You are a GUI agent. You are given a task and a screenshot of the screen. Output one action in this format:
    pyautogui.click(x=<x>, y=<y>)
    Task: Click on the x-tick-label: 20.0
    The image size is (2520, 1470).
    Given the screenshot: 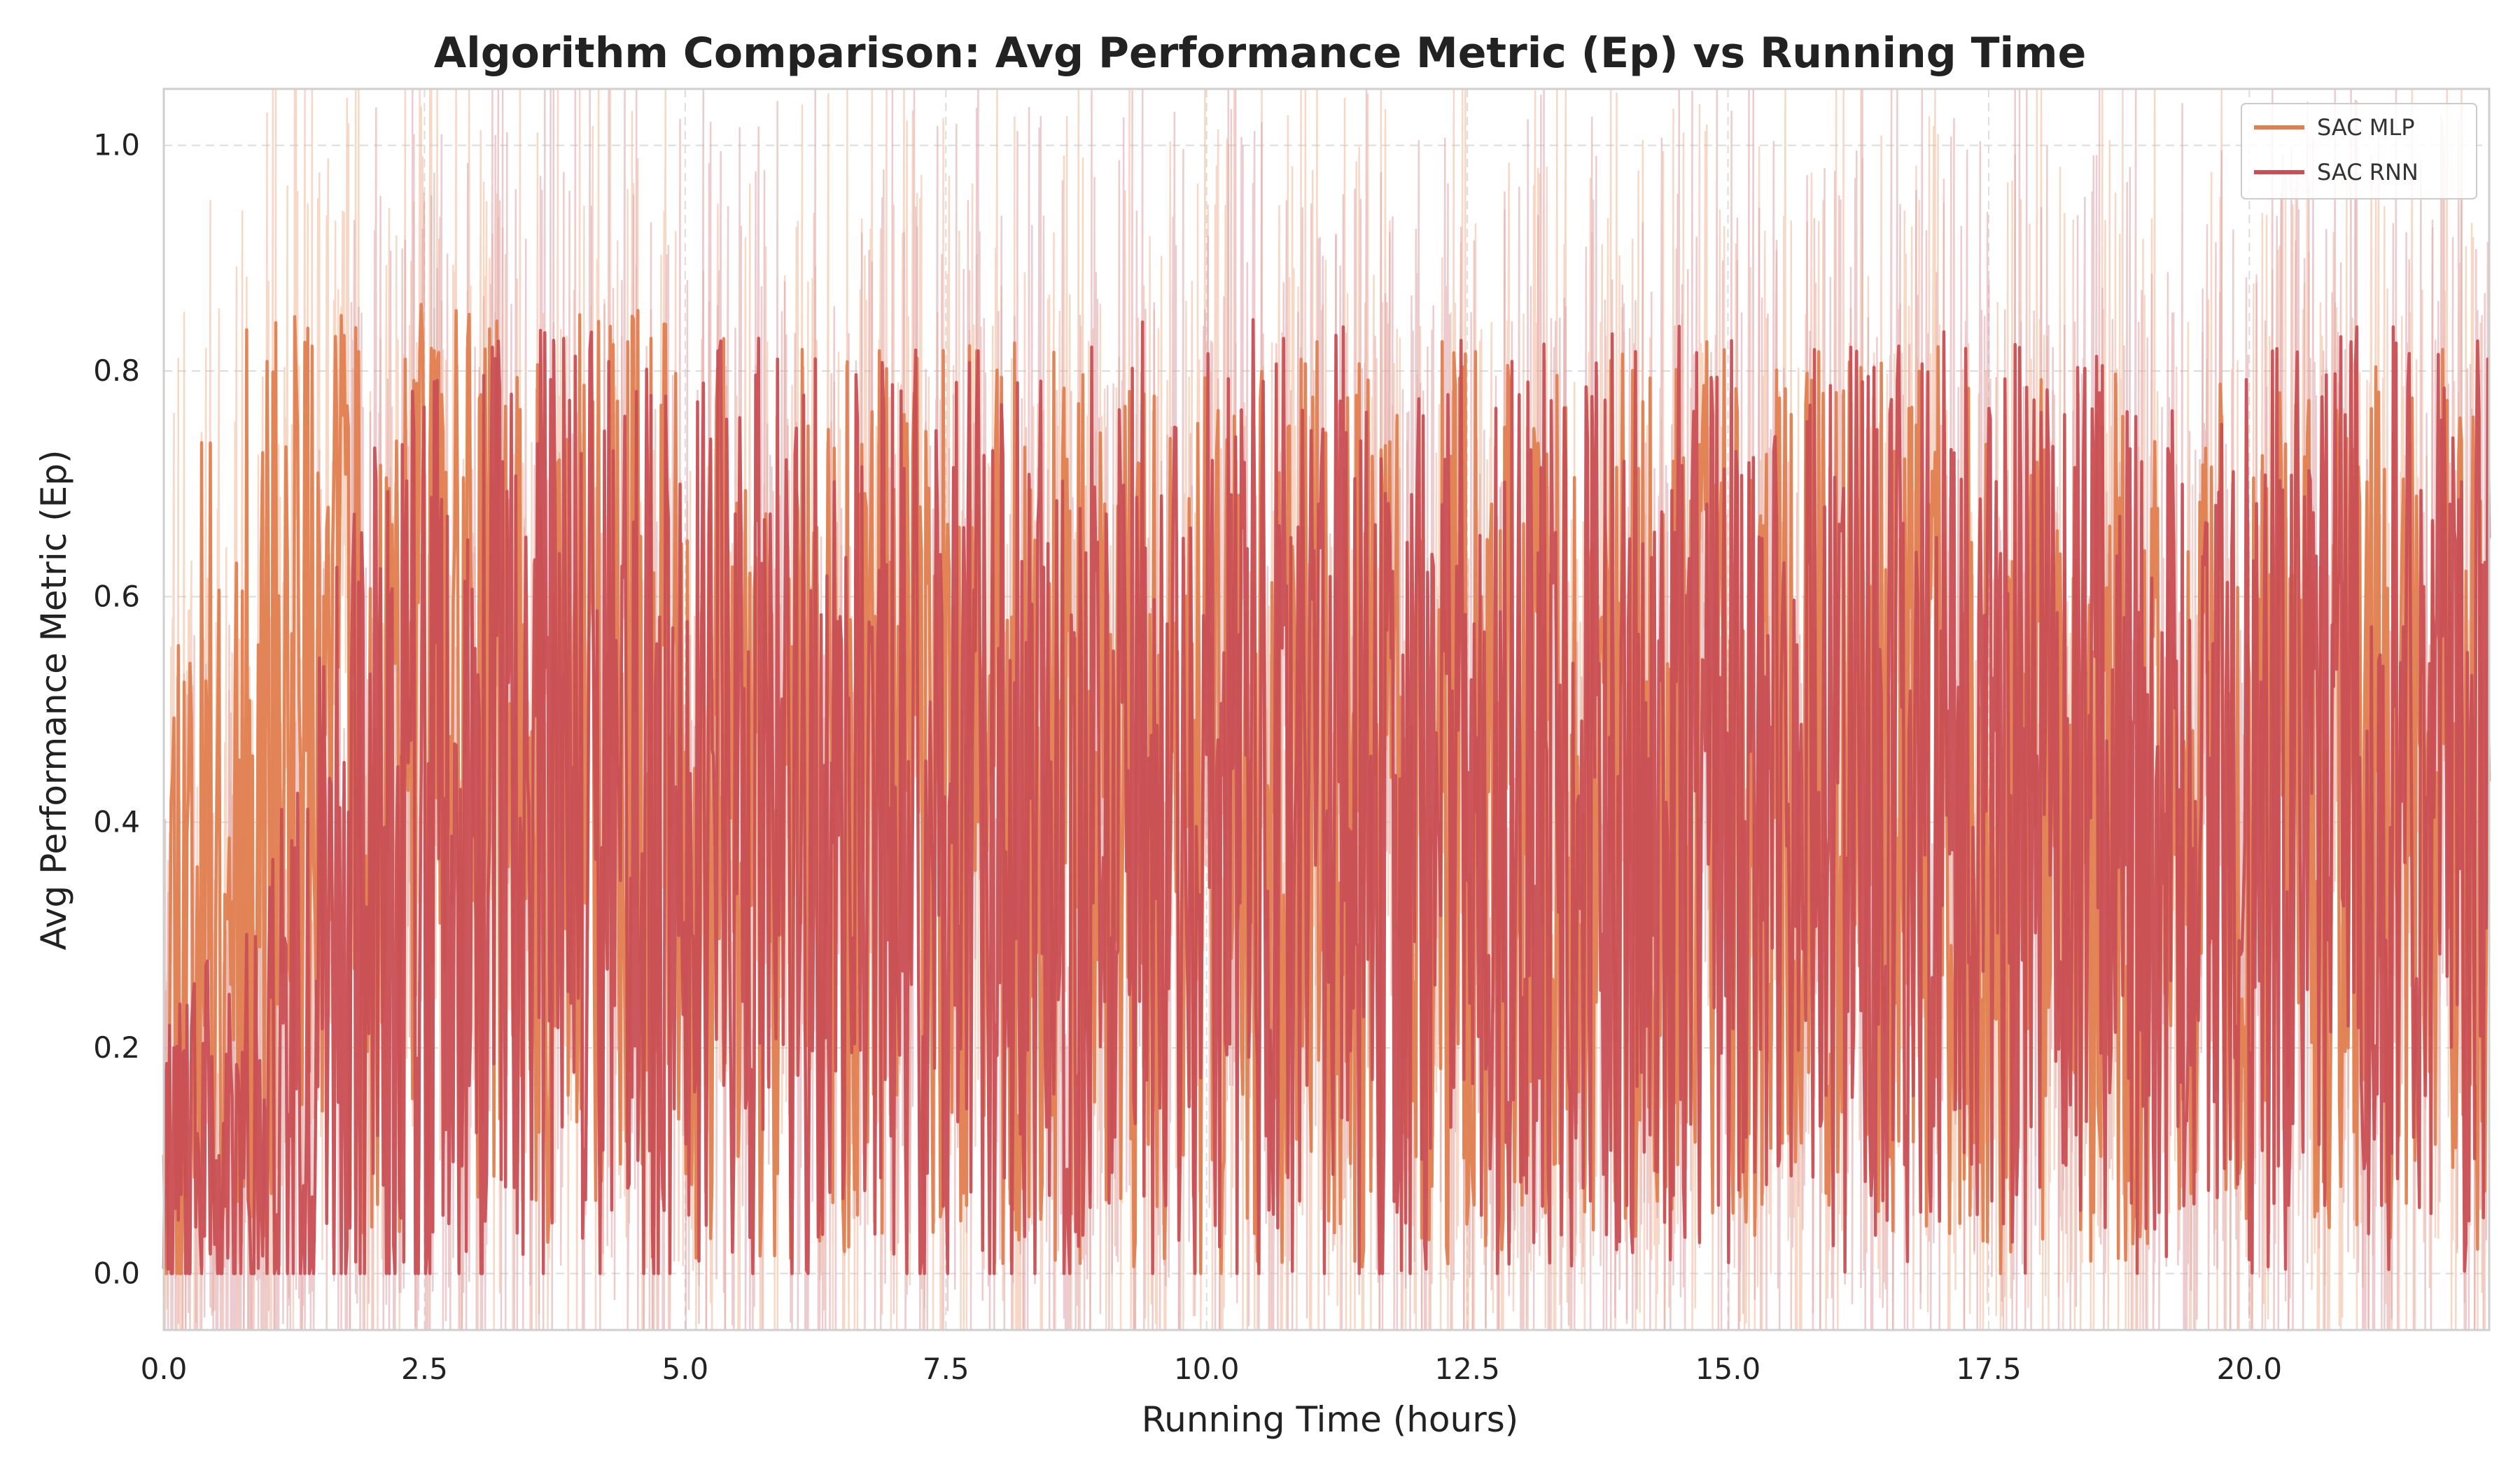 What is the action you would take?
    pyautogui.click(x=2250, y=1369)
    